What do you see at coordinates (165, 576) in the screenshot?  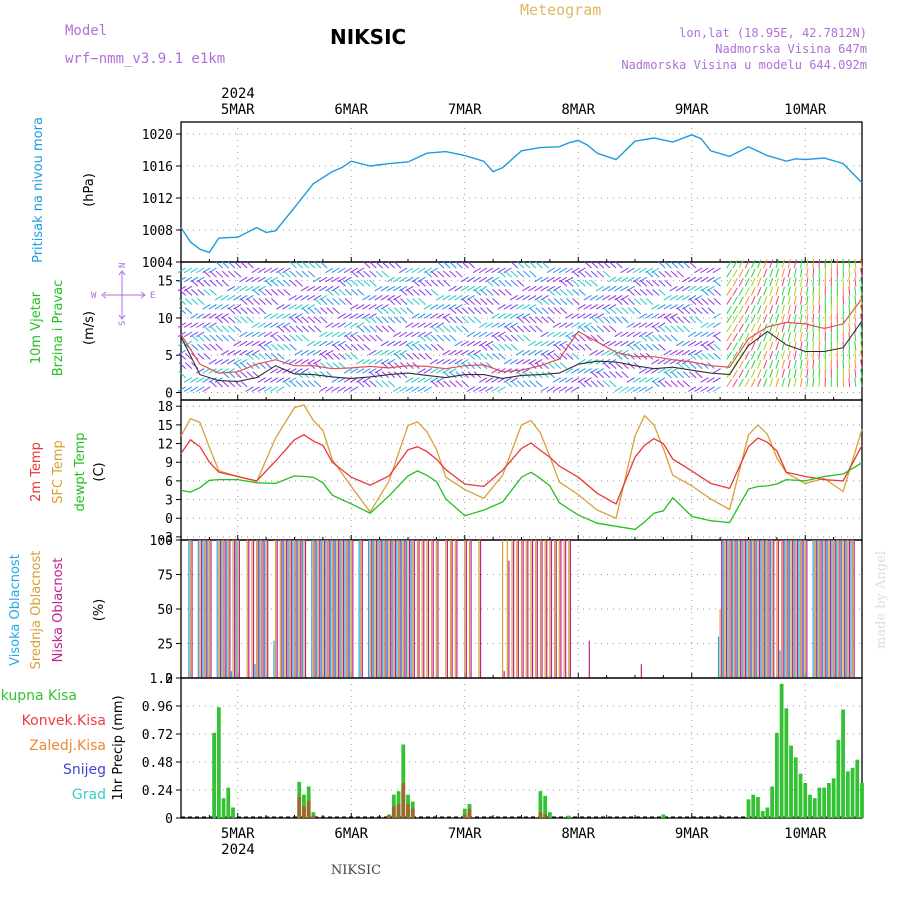 I see `y-tick-label: 75` at bounding box center [165, 576].